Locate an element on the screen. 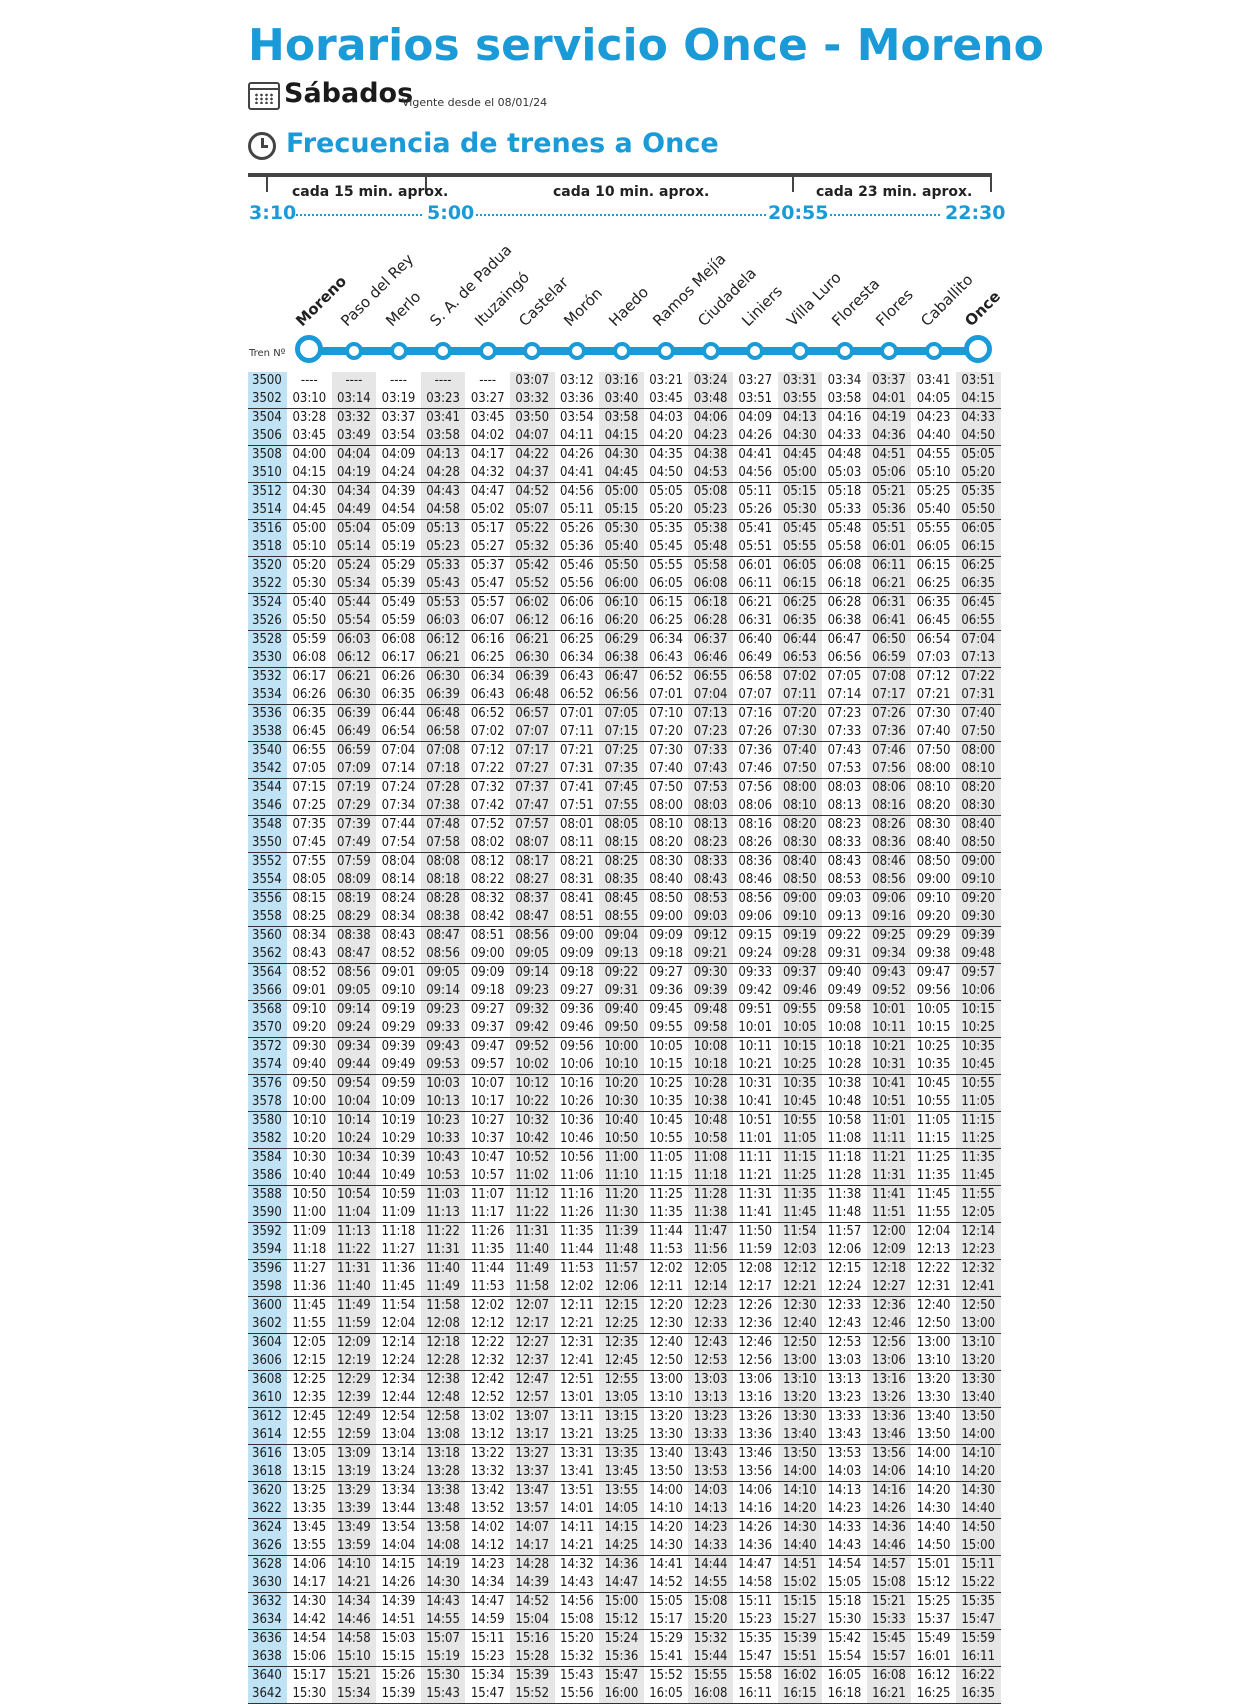 The height and width of the screenshot is (1704, 1241). time-cell: 09:06 is located at coordinates (889, 898).